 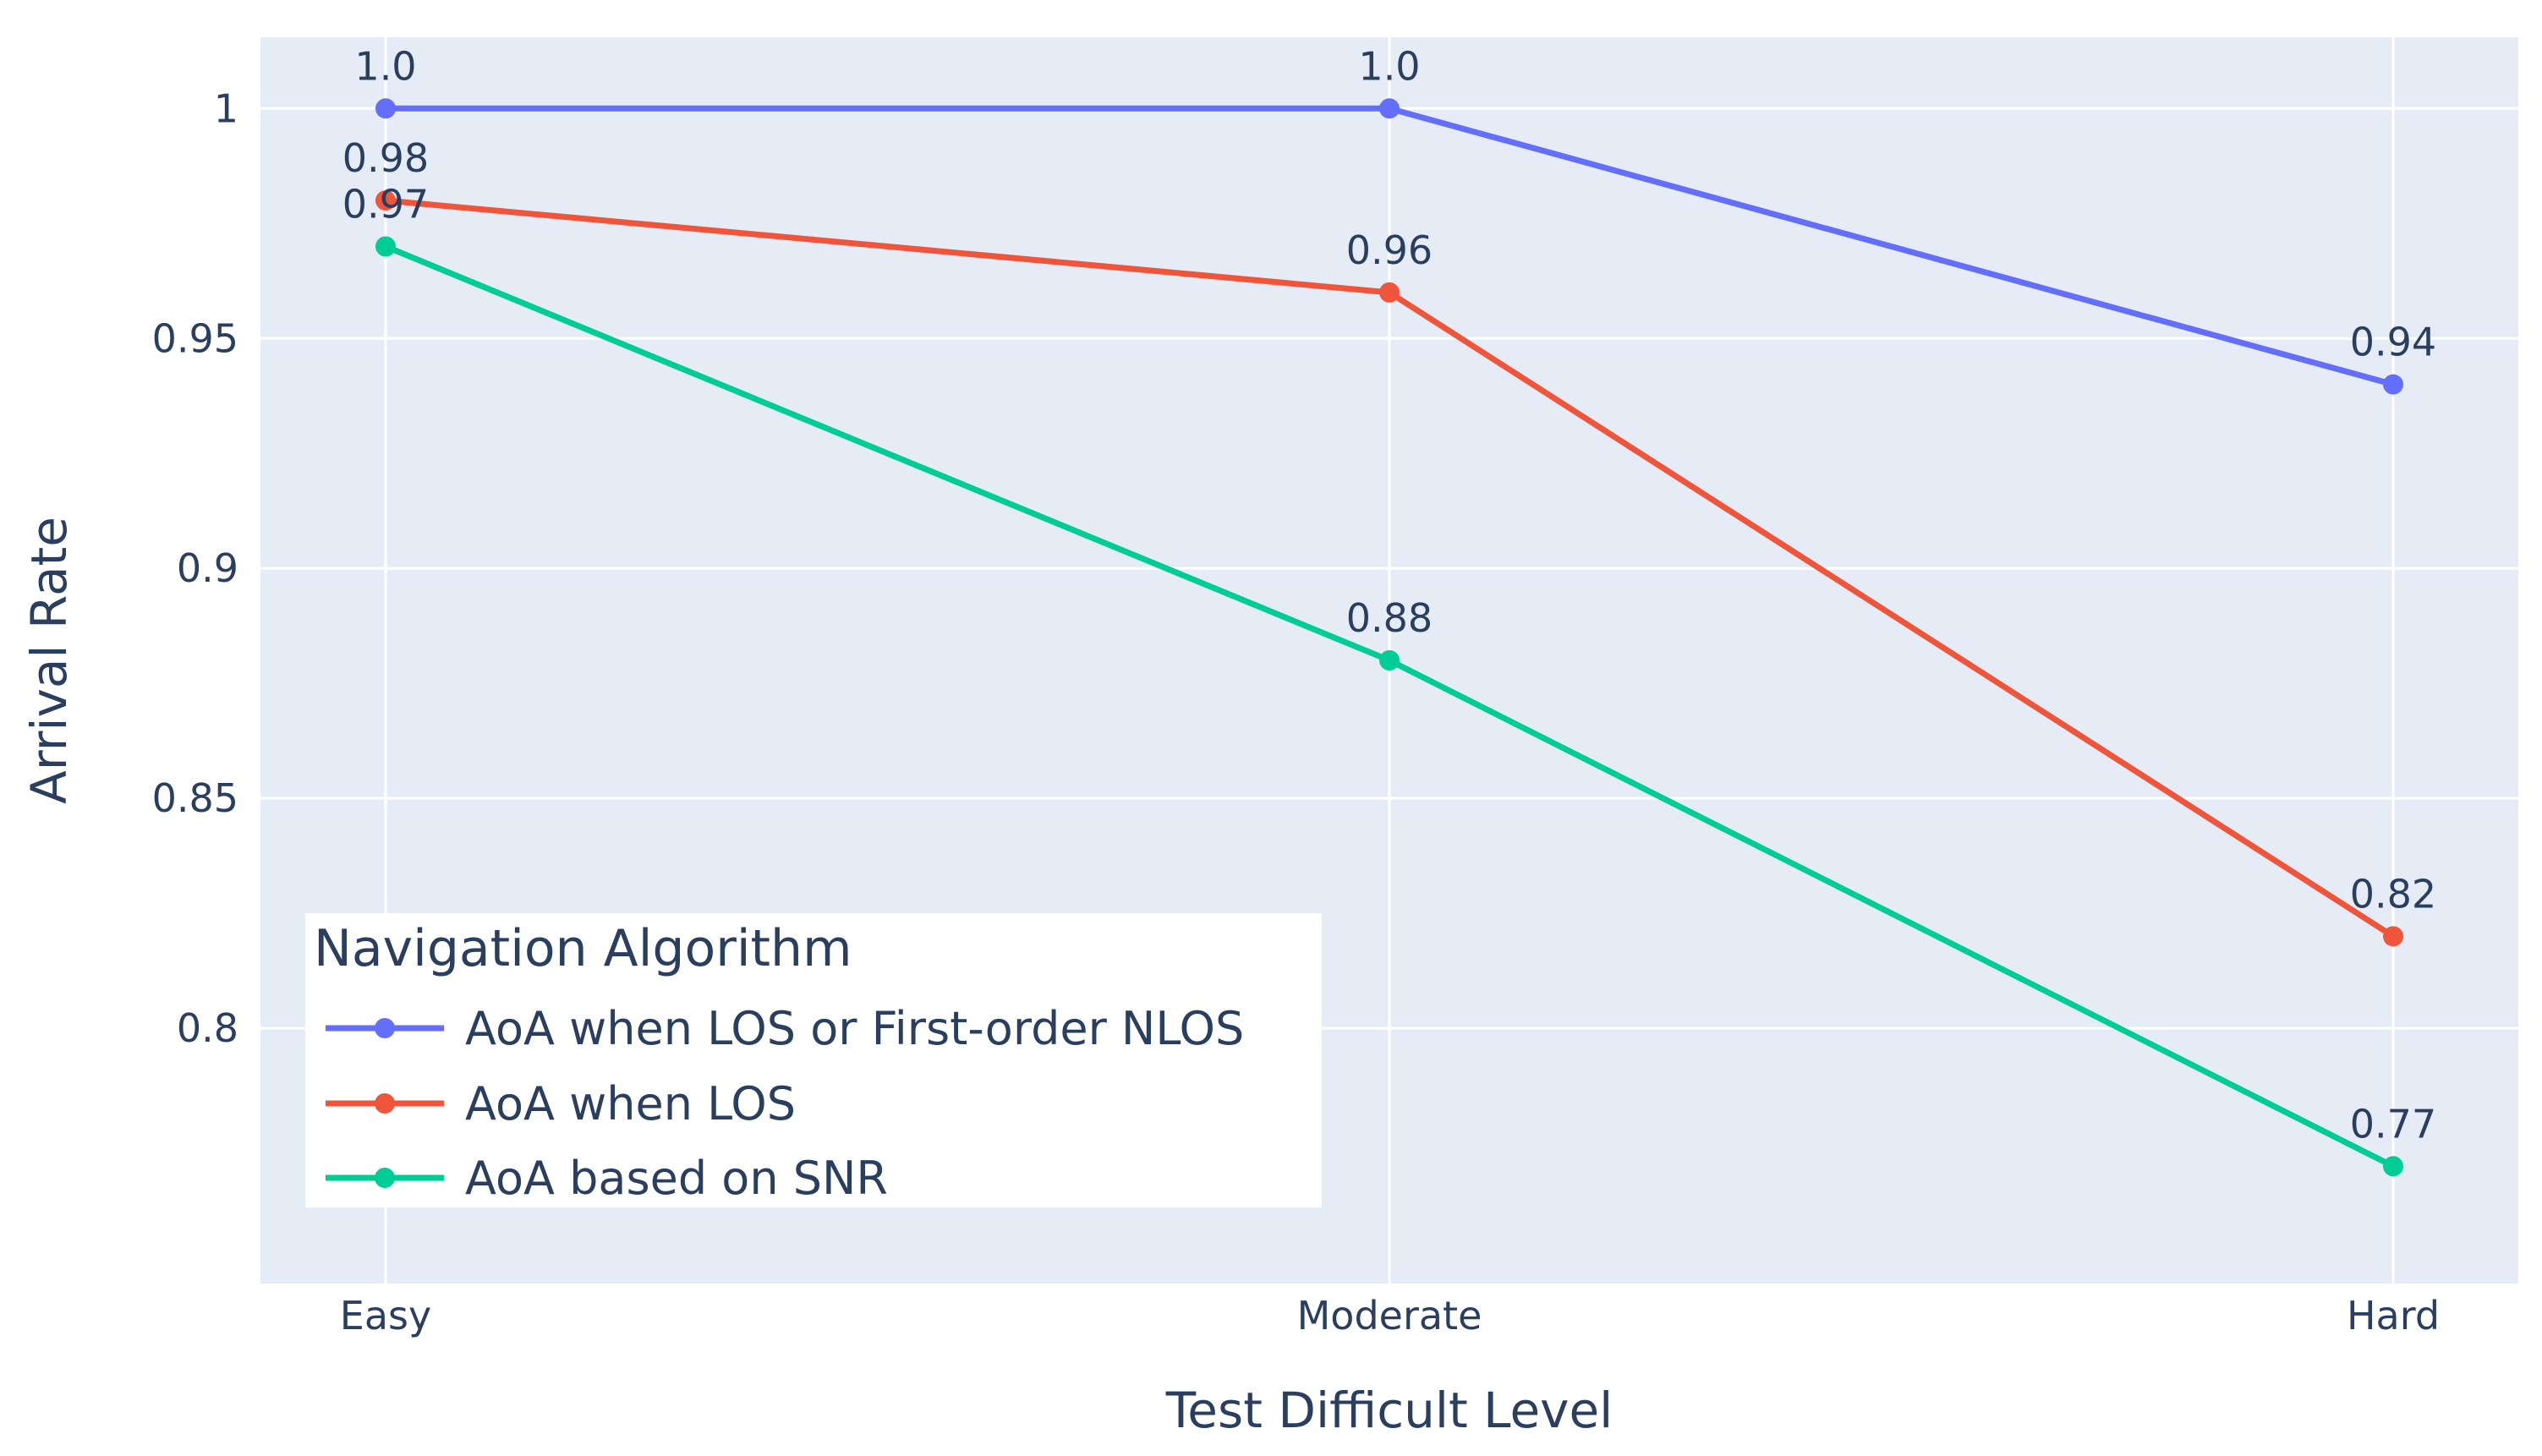 I want to click on x-tick-label: Easy, so click(x=385, y=1315).